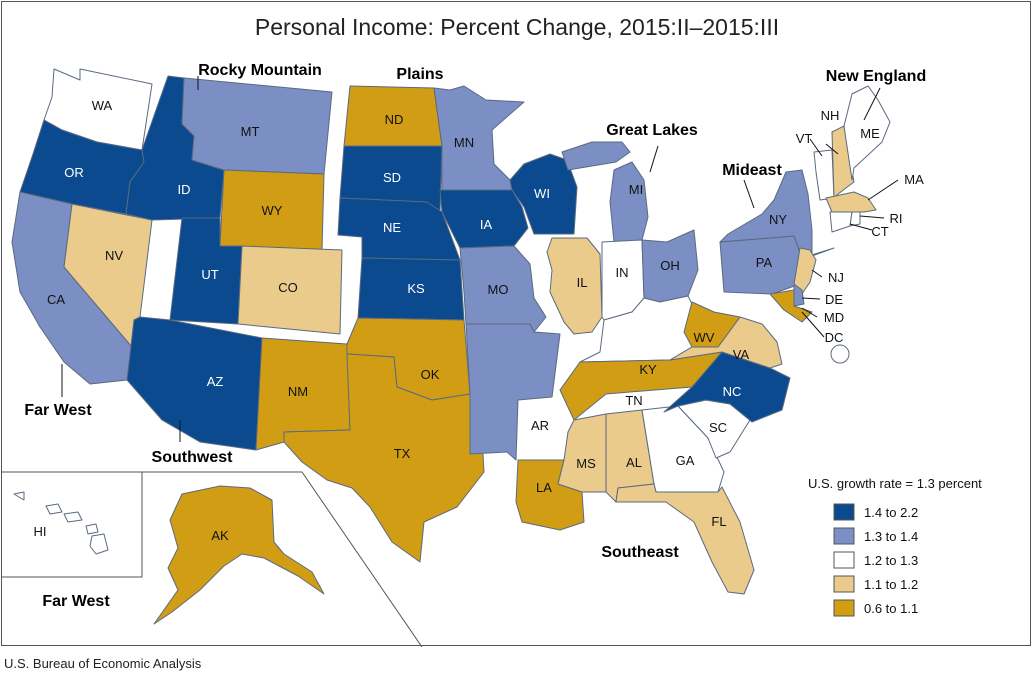  What do you see at coordinates (834, 299) in the screenshot?
I see `state-label-DE: DE` at bounding box center [834, 299].